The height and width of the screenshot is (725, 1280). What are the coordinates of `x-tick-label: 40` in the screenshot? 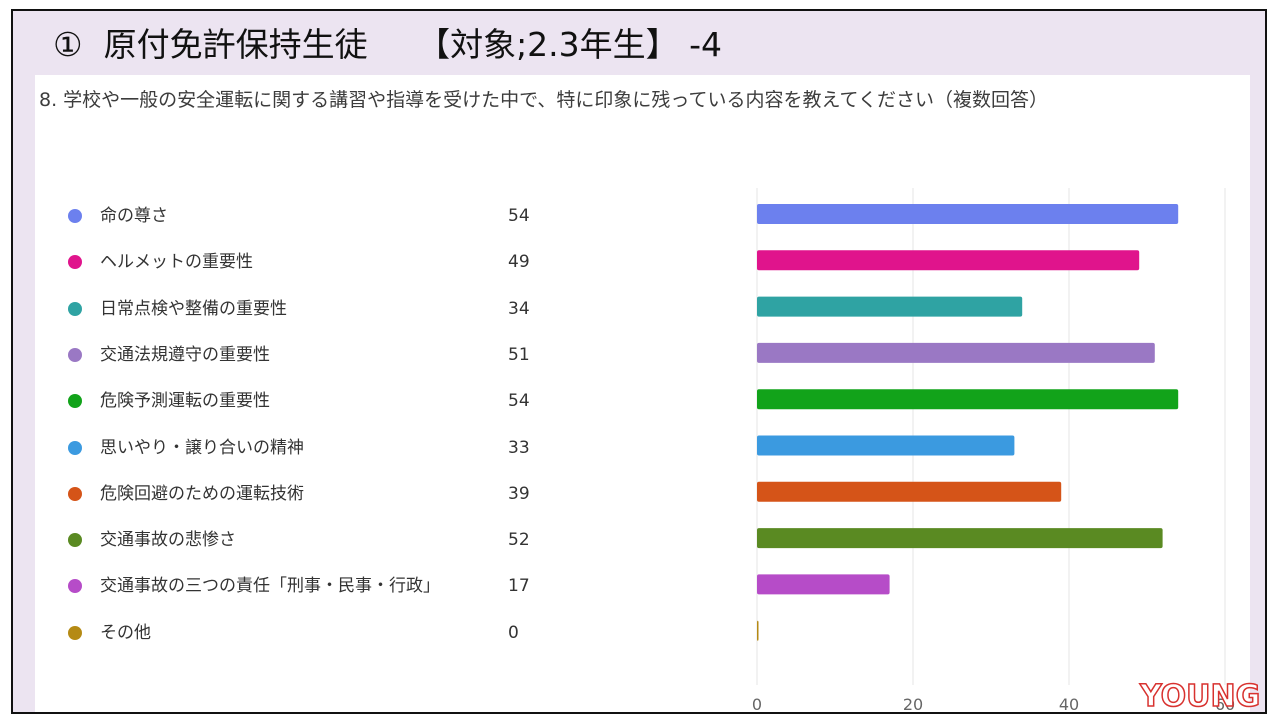 It's located at (1069, 704).